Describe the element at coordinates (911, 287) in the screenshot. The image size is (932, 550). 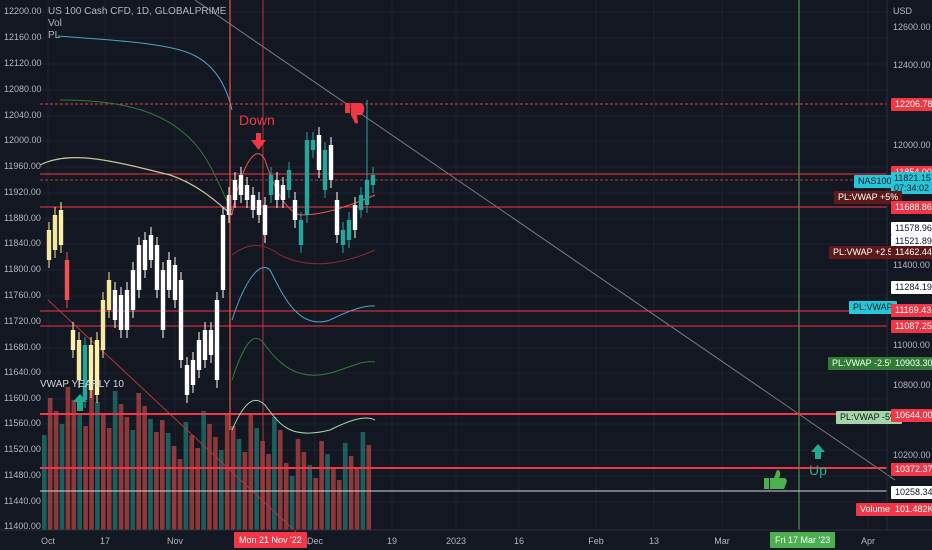
I see `price-tag-11284: 11284.19` at that location.